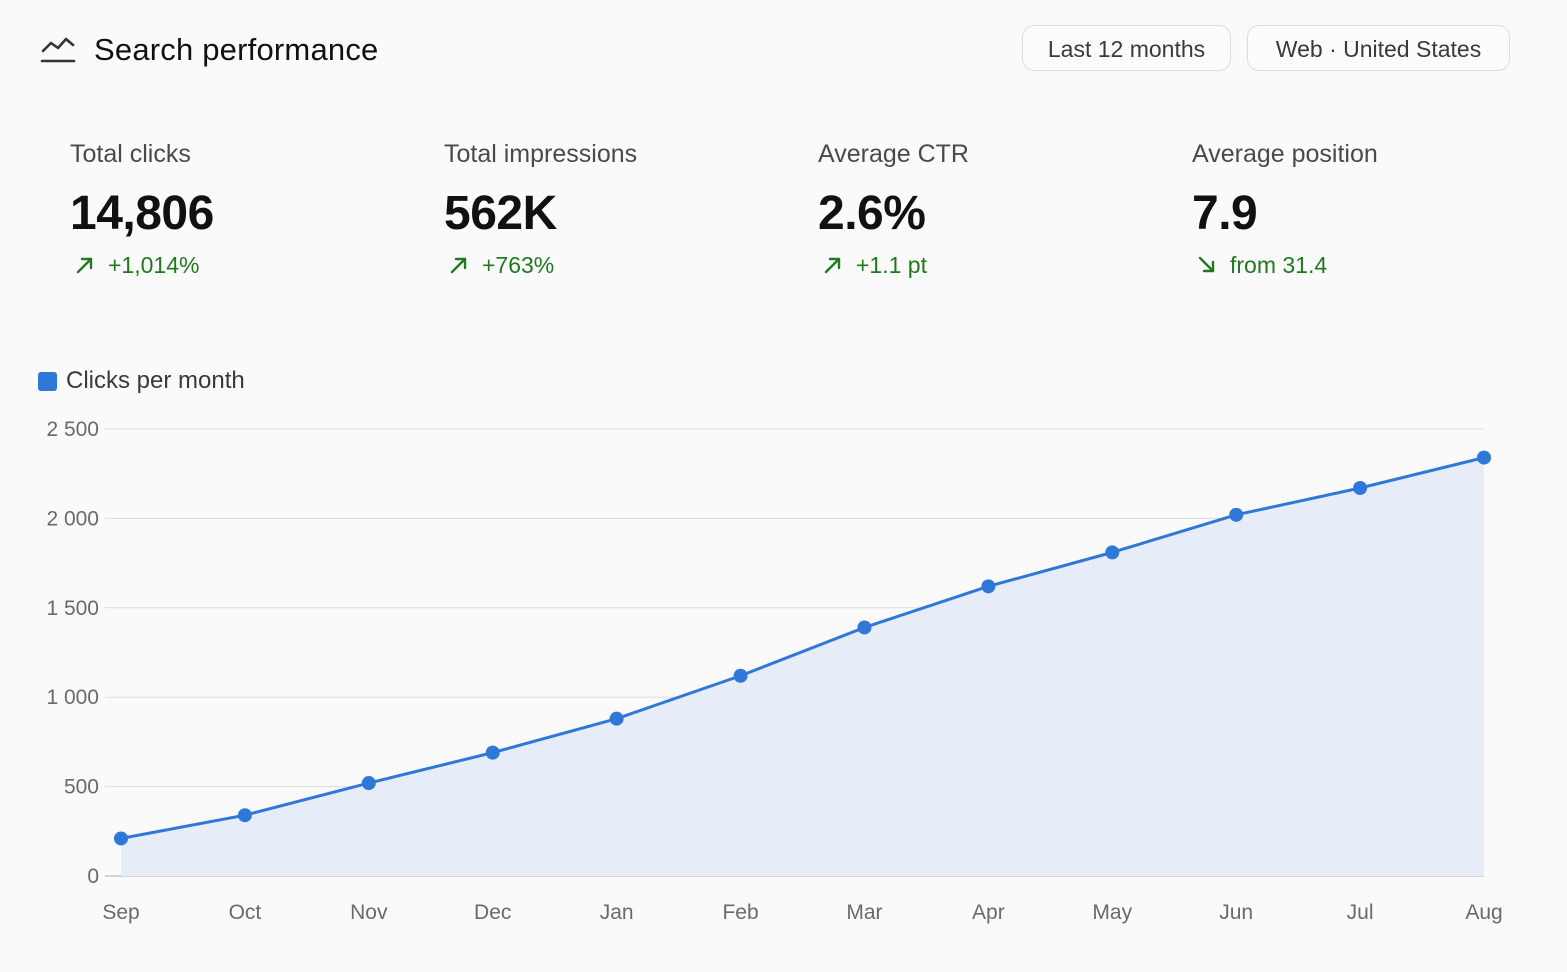 This screenshot has height=972, width=1567. I want to click on y-tick-label: 1 500, so click(72, 608).